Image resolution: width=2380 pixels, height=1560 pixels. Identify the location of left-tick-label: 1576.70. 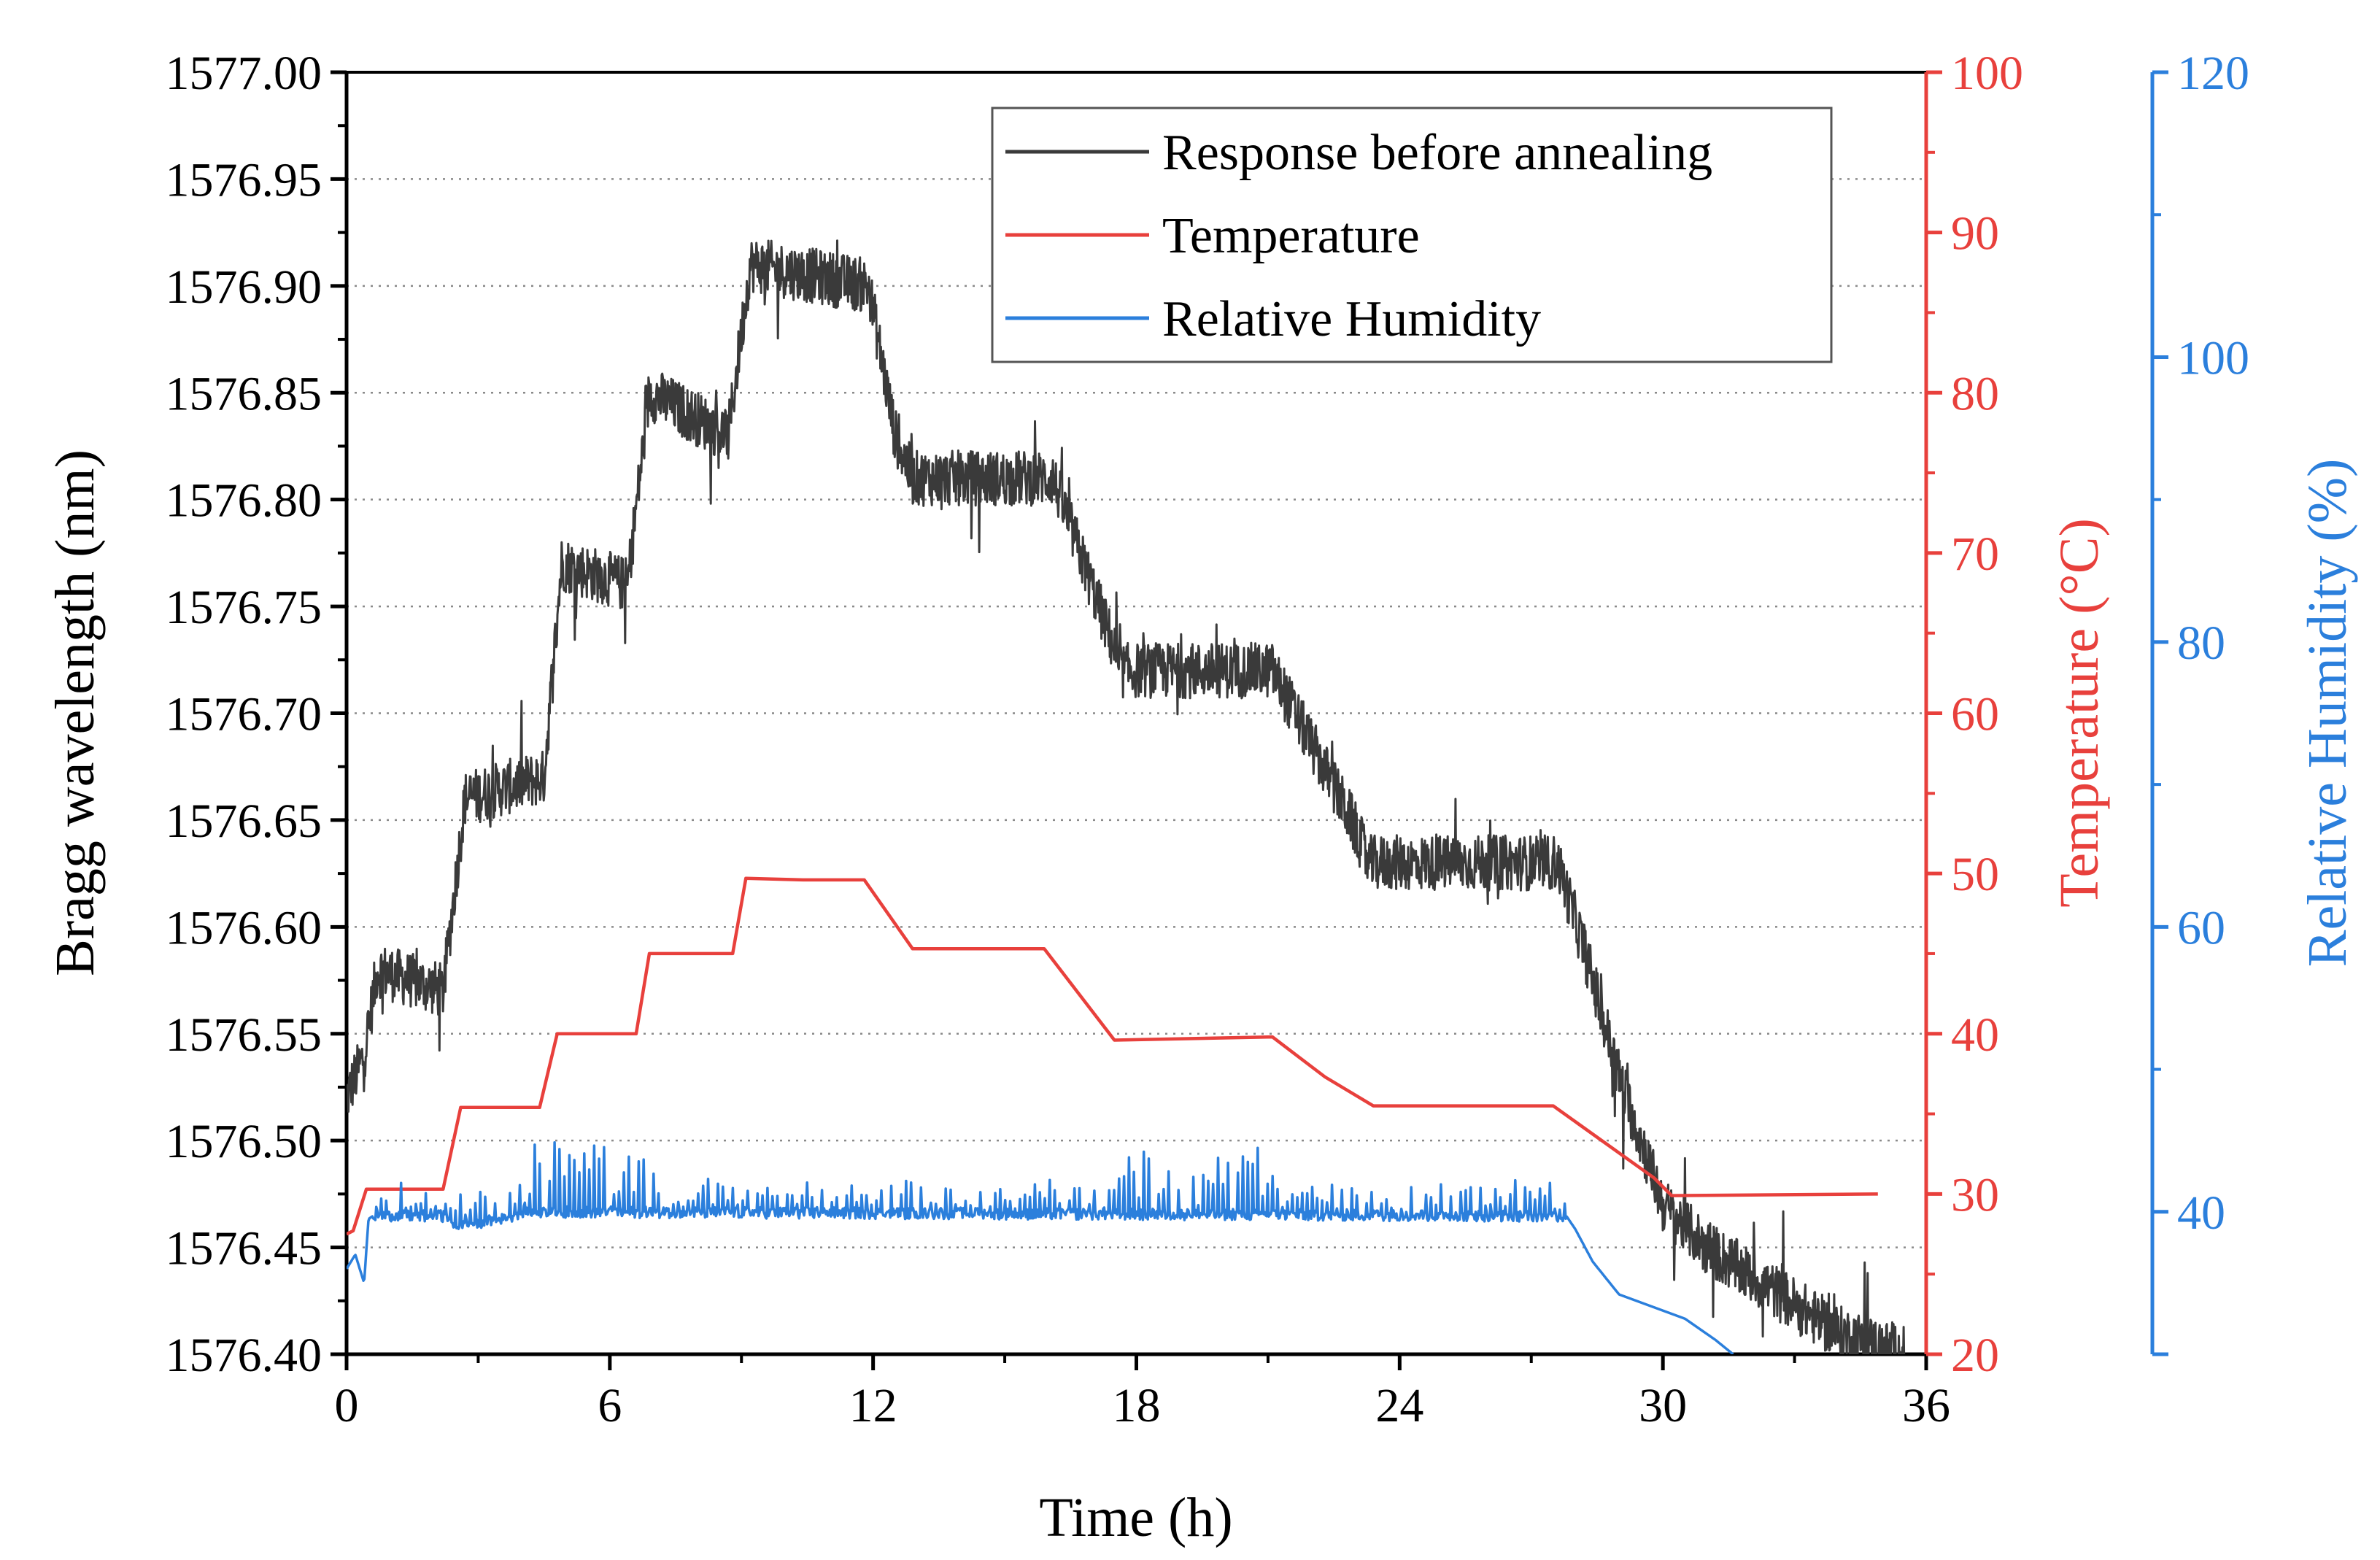
(244, 714).